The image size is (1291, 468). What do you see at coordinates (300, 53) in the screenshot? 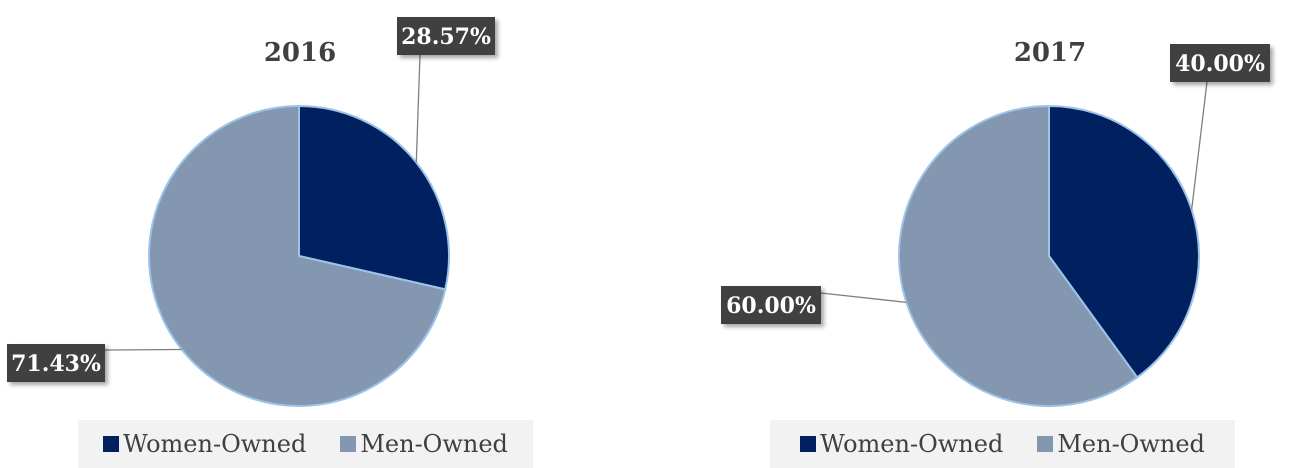
I see `chart-title: 2016` at bounding box center [300, 53].